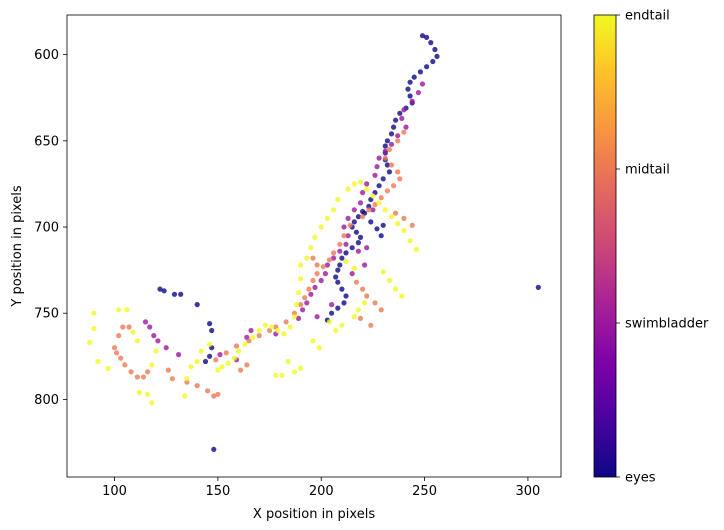 The width and height of the screenshot is (724, 530). Describe the element at coordinates (321, 491) in the screenshot. I see `x-tick-label: 200` at that location.